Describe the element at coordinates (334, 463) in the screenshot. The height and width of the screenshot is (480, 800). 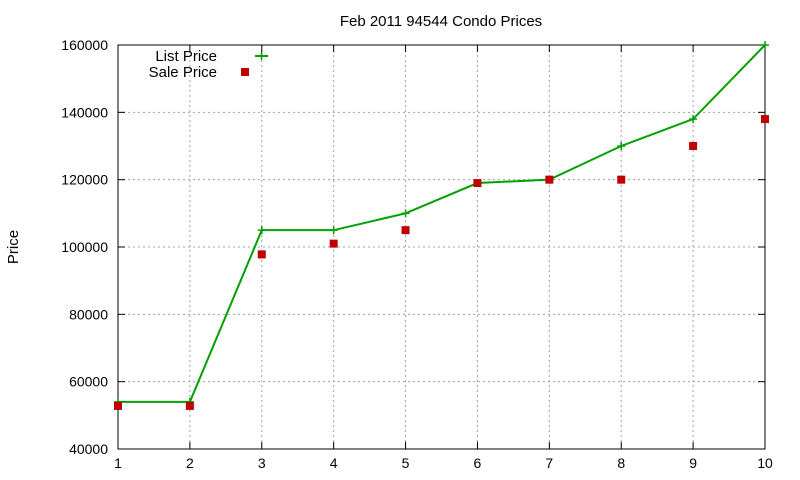
I see `x-tick-label: 4` at that location.